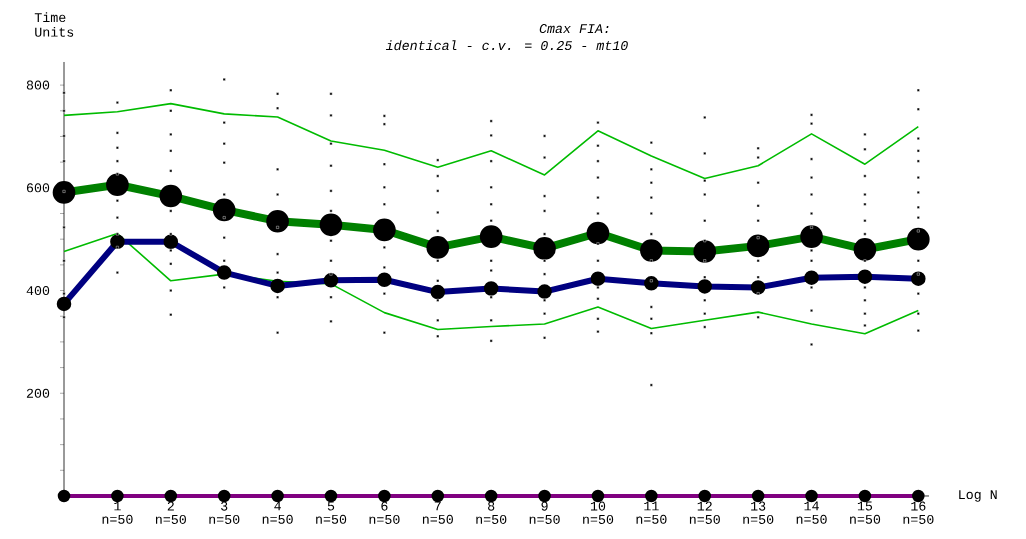 Image resolution: width=1026 pixels, height=539 pixels. What do you see at coordinates (865, 512) in the screenshot?
I see `x-tick-label: 15 n=50` at bounding box center [865, 512].